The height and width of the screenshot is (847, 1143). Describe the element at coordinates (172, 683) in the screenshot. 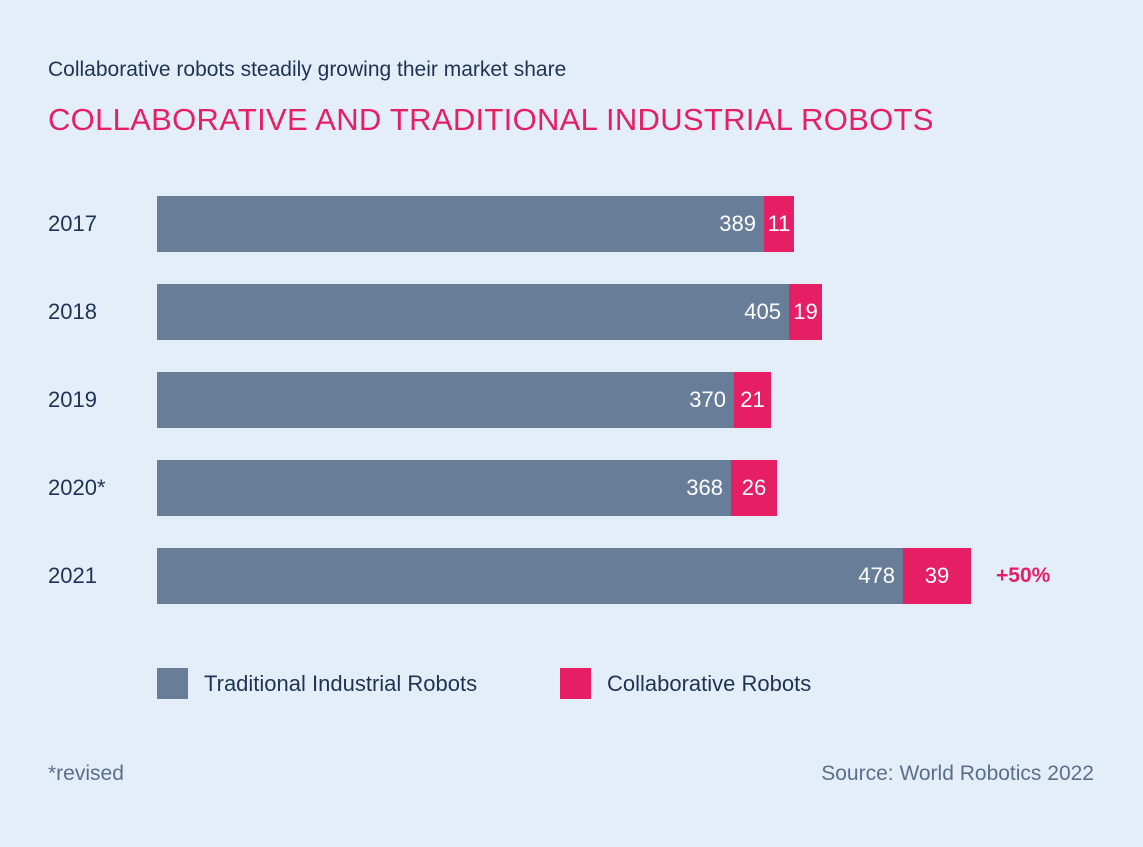

I see `legend-swatch-traditional` at that location.